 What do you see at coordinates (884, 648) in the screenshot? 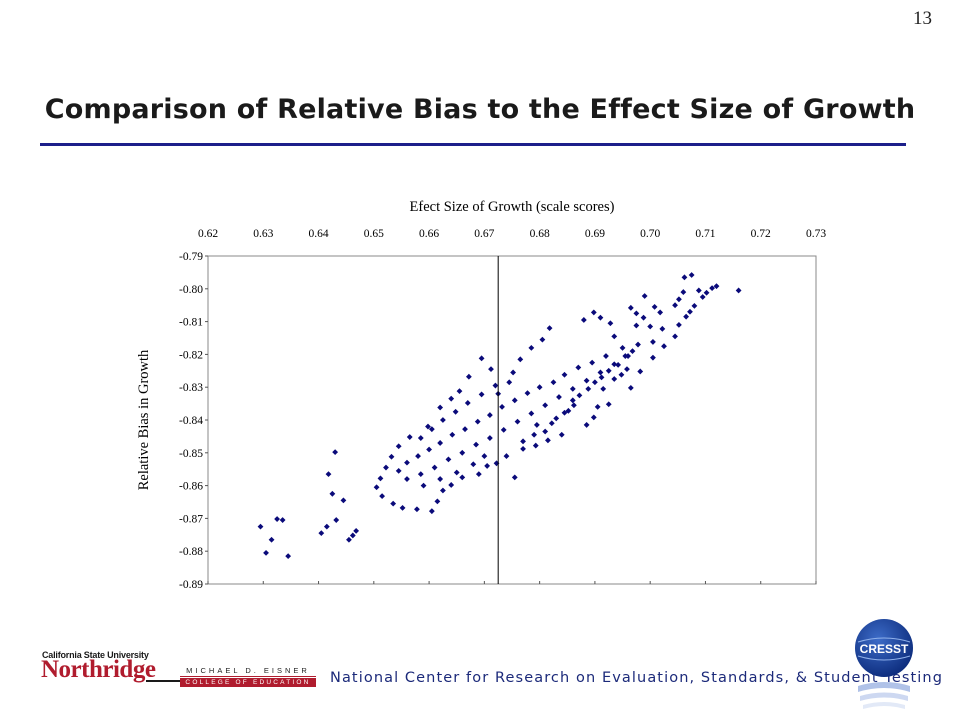
I see `cresst-globe` at bounding box center [884, 648].